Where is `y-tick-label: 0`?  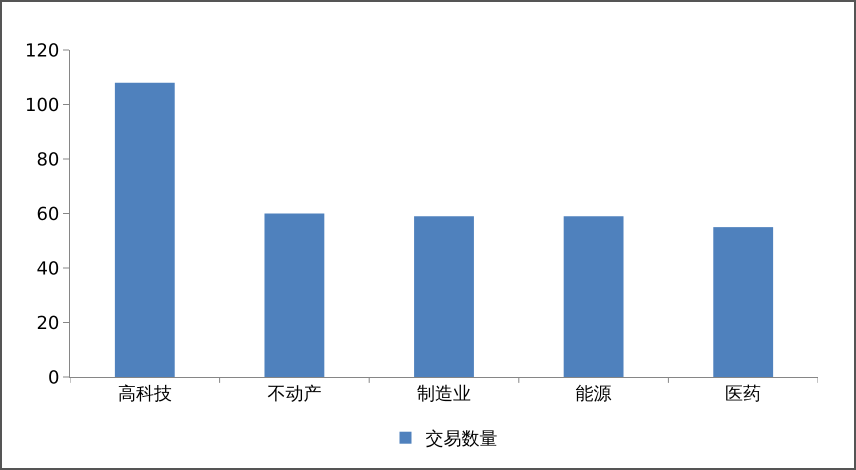 y-tick-label: 0 is located at coordinates (54, 377).